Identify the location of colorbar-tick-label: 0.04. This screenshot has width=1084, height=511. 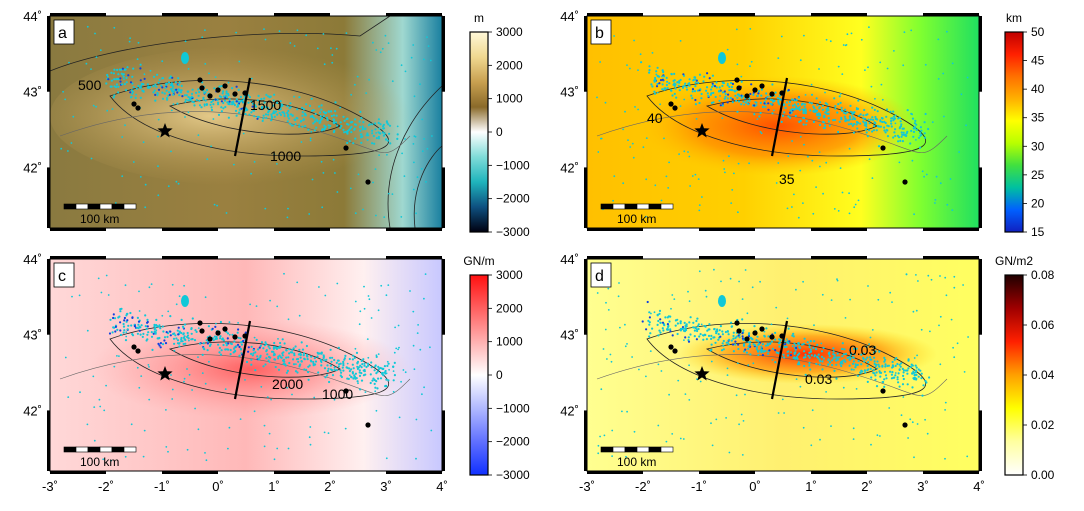
(1043, 375).